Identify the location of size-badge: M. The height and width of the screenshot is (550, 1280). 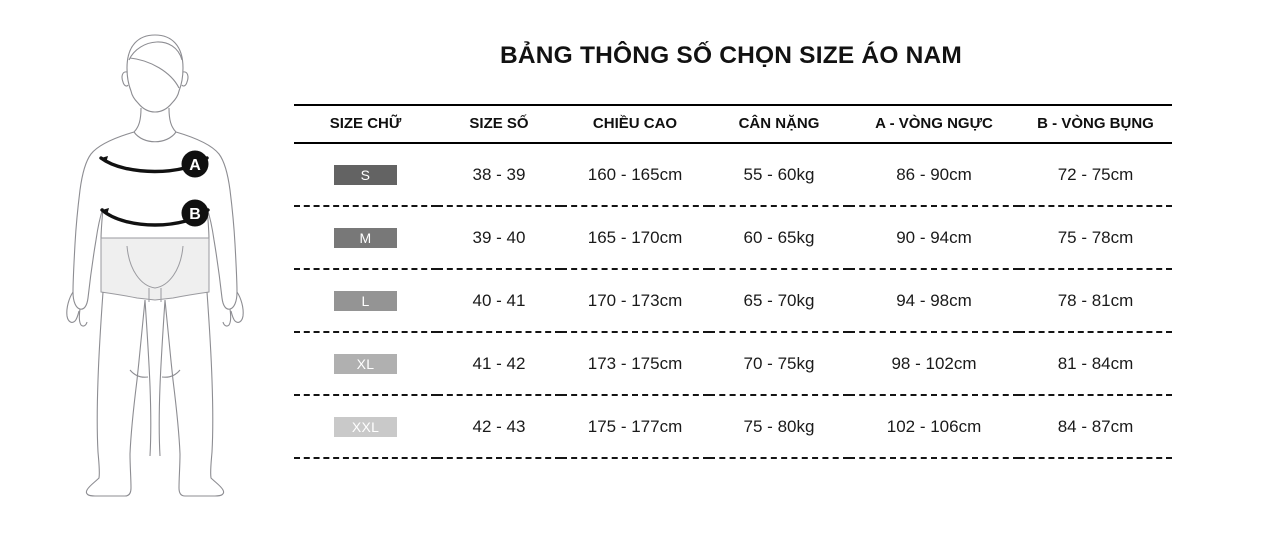
(365, 237).